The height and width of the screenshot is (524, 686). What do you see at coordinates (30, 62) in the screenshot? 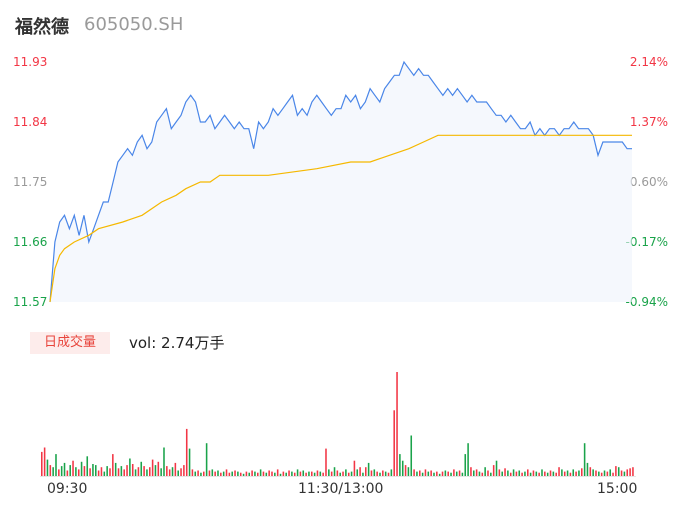
I see `price-axis-label: 11.93` at bounding box center [30, 62].